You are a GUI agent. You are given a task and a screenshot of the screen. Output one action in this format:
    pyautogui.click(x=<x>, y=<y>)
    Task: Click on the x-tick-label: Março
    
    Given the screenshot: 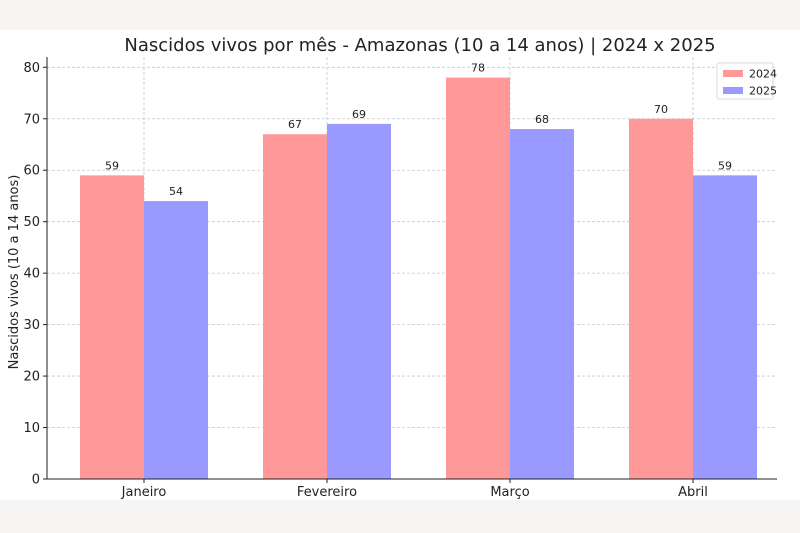 What is the action you would take?
    pyautogui.click(x=509, y=492)
    